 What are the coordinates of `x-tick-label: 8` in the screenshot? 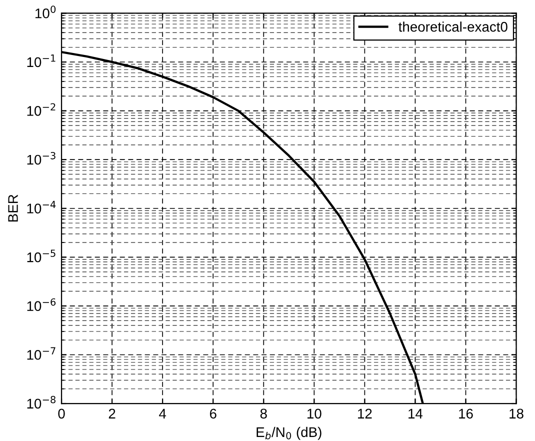 It's located at (263, 413).